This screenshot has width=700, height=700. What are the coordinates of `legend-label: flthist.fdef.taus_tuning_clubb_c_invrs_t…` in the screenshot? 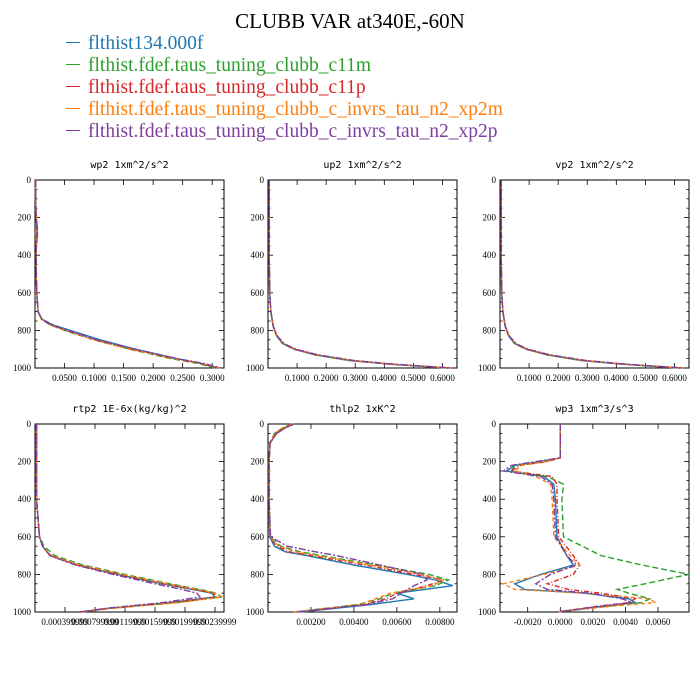 It's located at (293, 131).